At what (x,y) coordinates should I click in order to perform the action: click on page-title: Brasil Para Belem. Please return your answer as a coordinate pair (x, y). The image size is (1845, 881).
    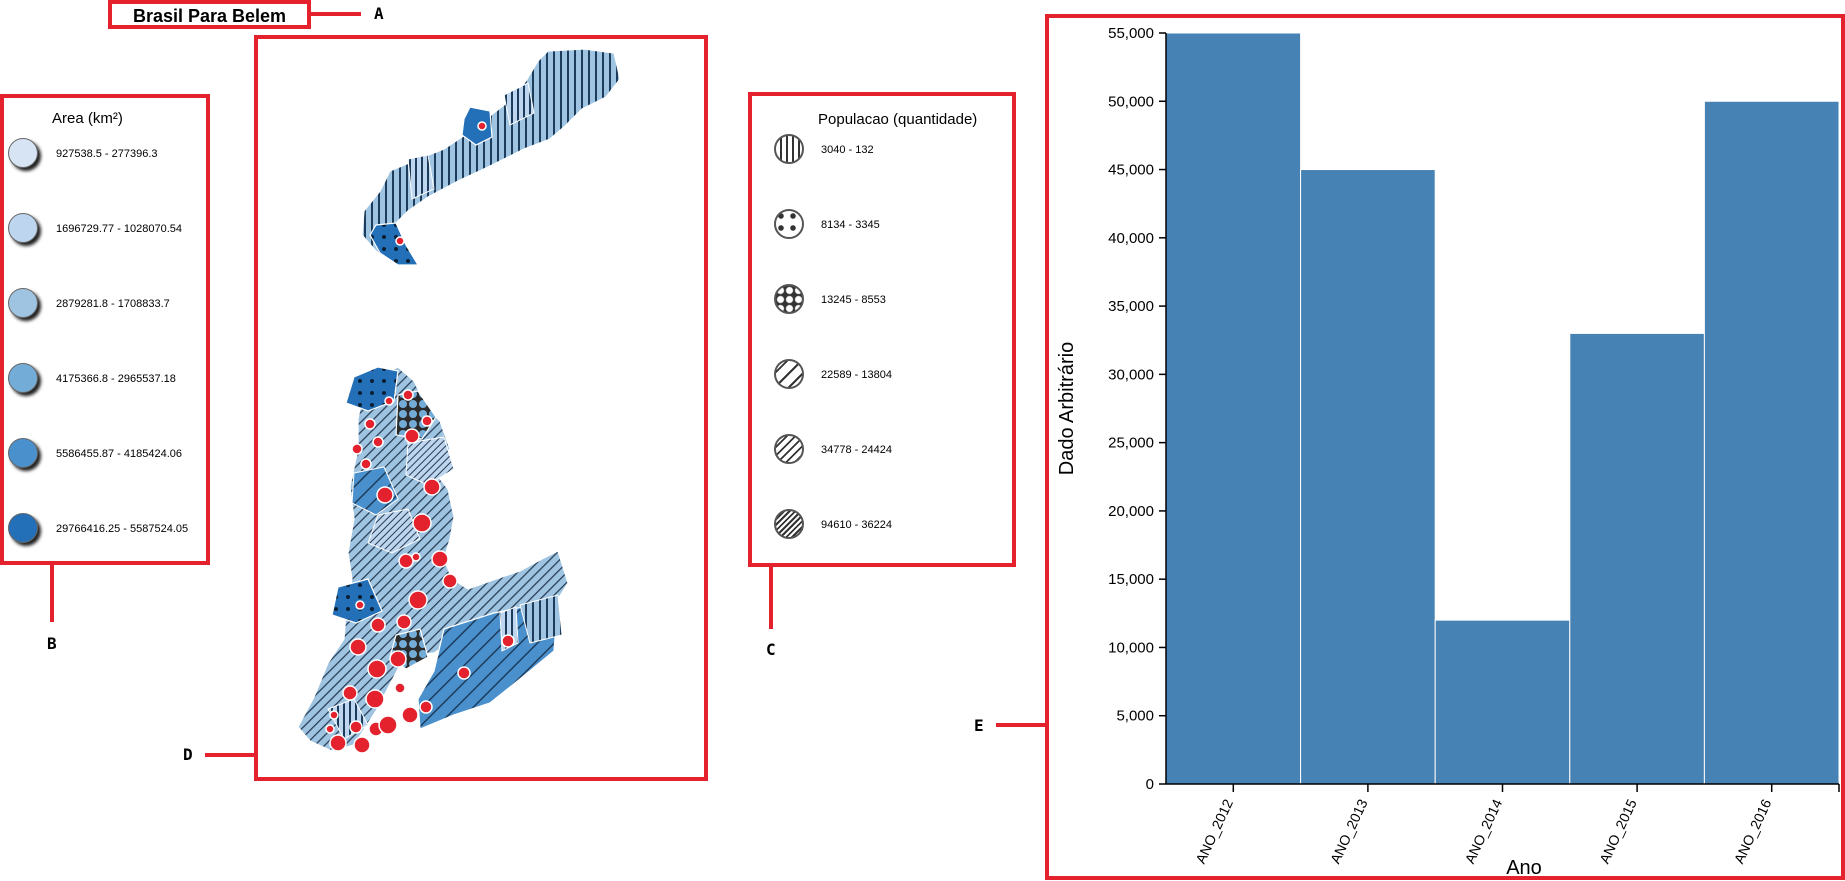
    Looking at the image, I should click on (209, 16).